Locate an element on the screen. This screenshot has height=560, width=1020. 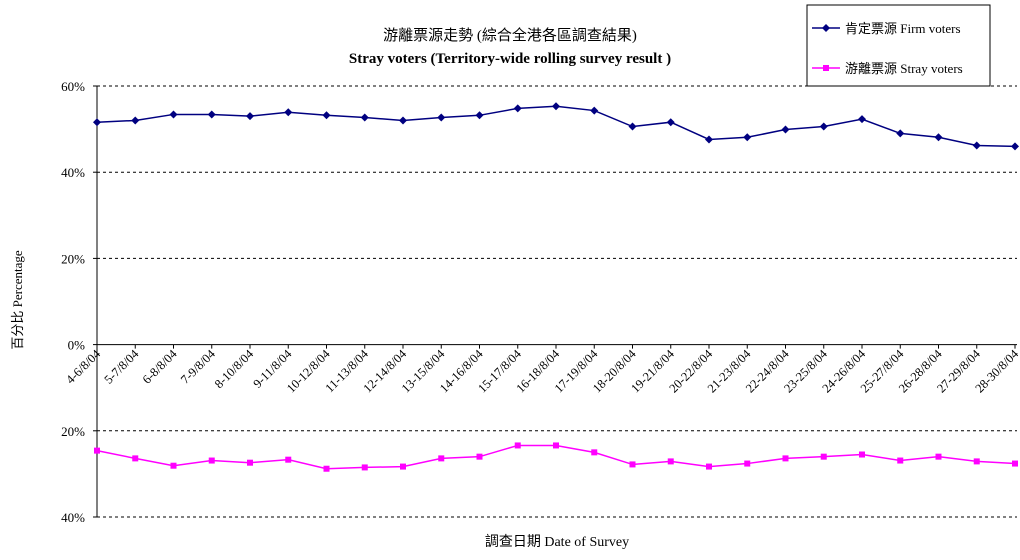
legend: 肯定票源 Firm voters 游離票源 Stray voters is located at coordinates (898, 45).